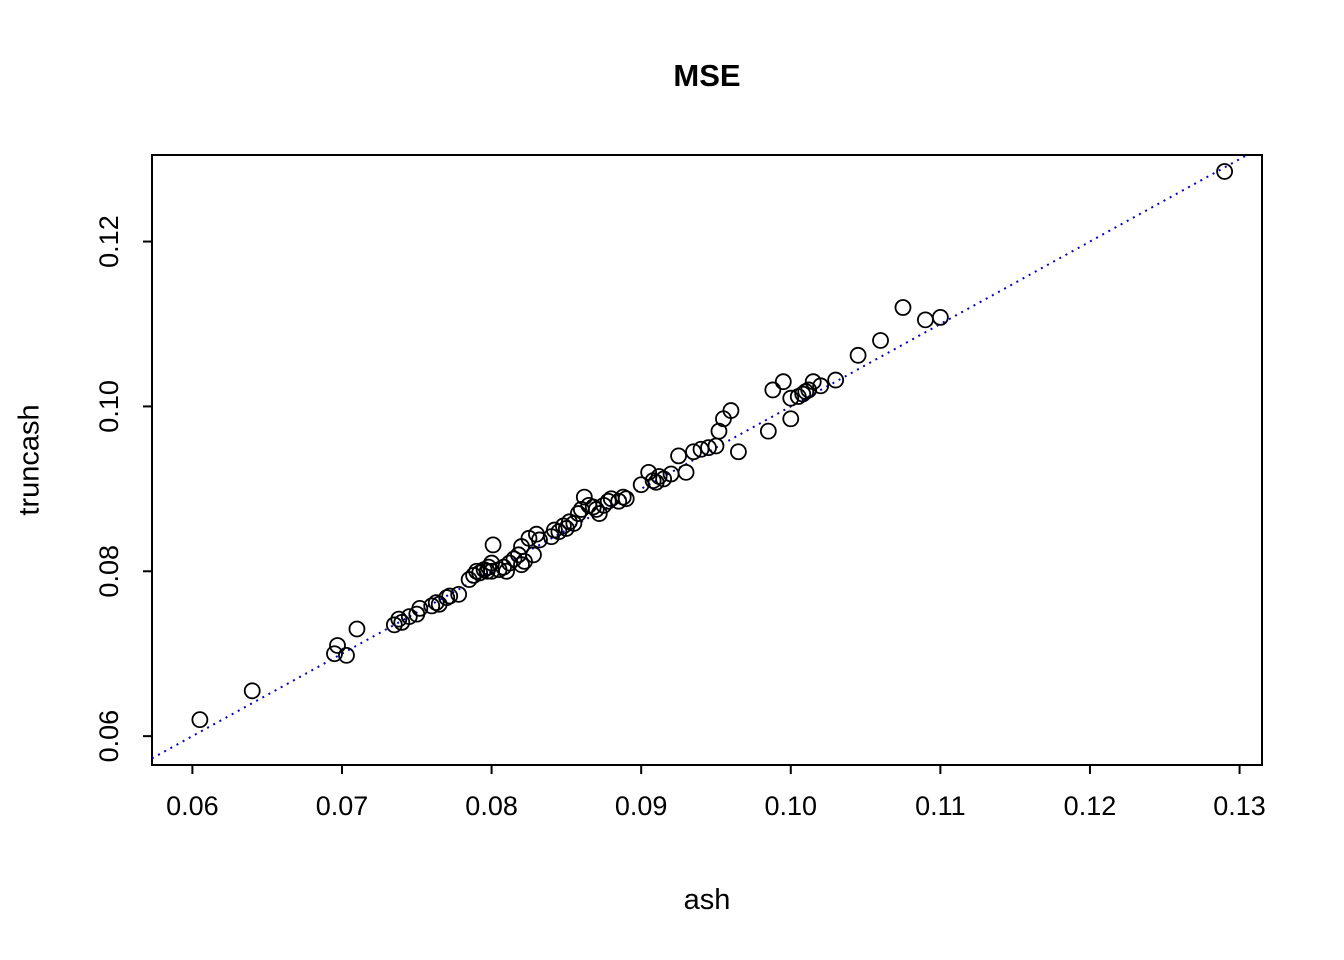  I want to click on y-tick-label: 0.06, so click(109, 736).